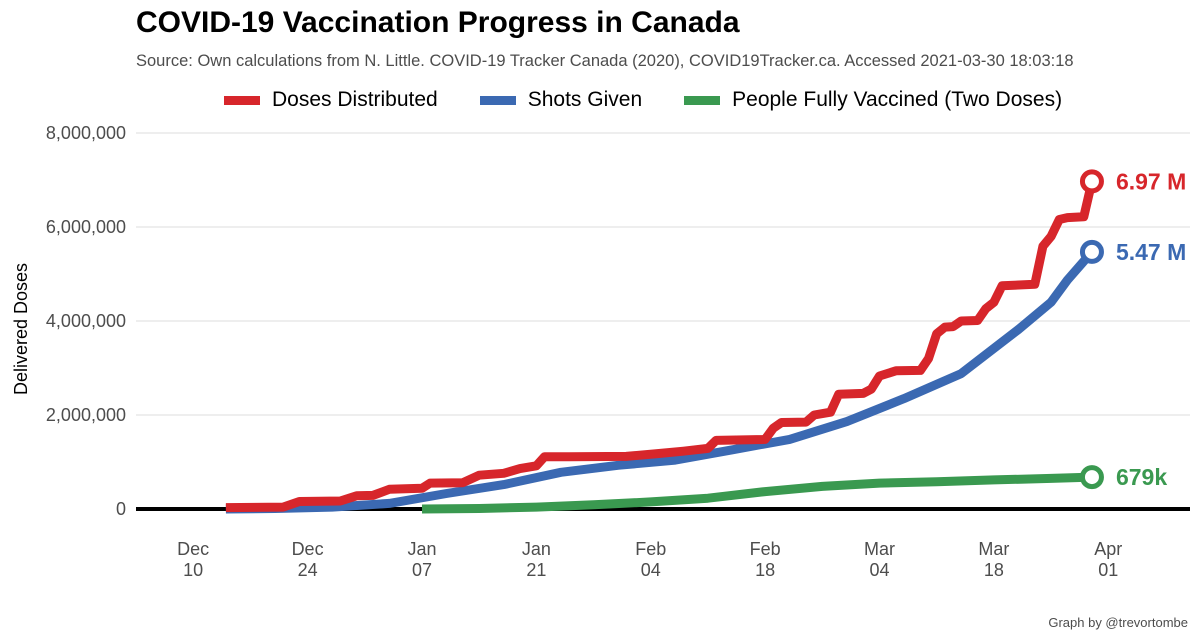 This screenshot has height=640, width=1200. What do you see at coordinates (86, 321) in the screenshot?
I see `y-tick-label: 4,000,000` at bounding box center [86, 321].